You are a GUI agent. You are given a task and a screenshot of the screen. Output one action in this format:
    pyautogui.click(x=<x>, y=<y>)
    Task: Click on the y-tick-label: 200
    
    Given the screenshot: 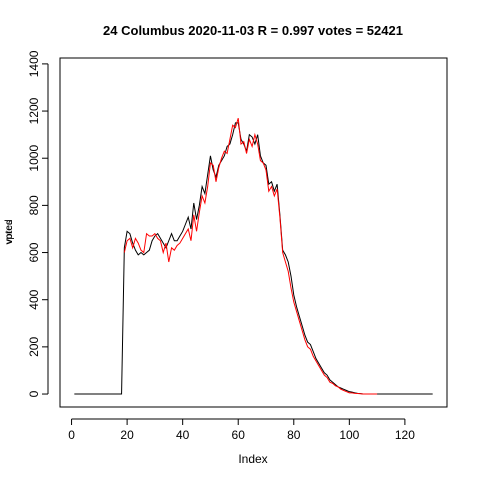 What is the action you would take?
    pyautogui.click(x=34, y=347)
    